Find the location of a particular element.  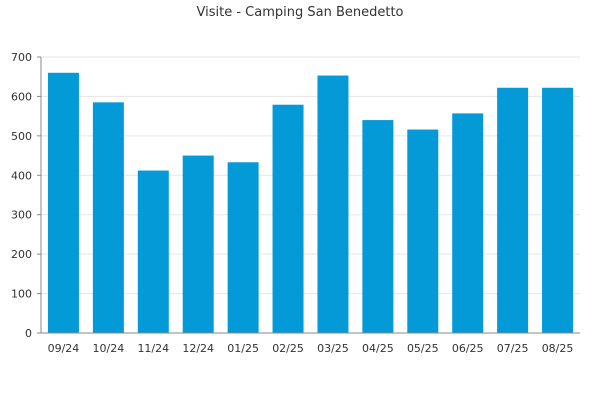

y-tick-label: 300 is located at coordinates (21, 215).